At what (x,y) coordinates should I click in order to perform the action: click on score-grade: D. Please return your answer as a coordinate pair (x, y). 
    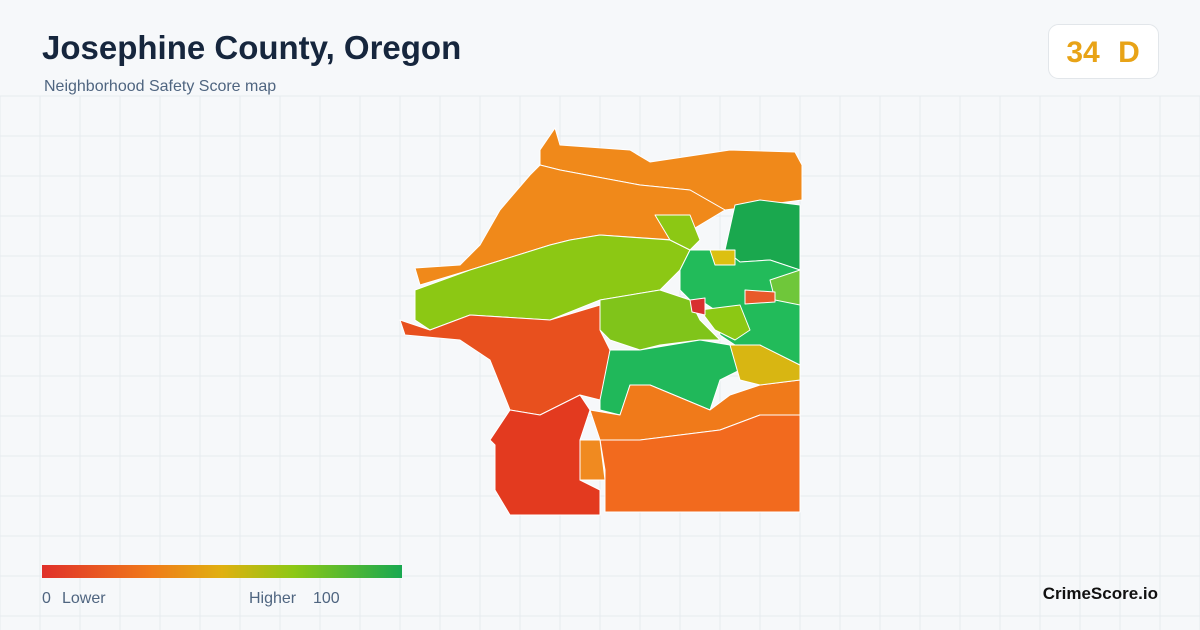
    Looking at the image, I should click on (1129, 52).